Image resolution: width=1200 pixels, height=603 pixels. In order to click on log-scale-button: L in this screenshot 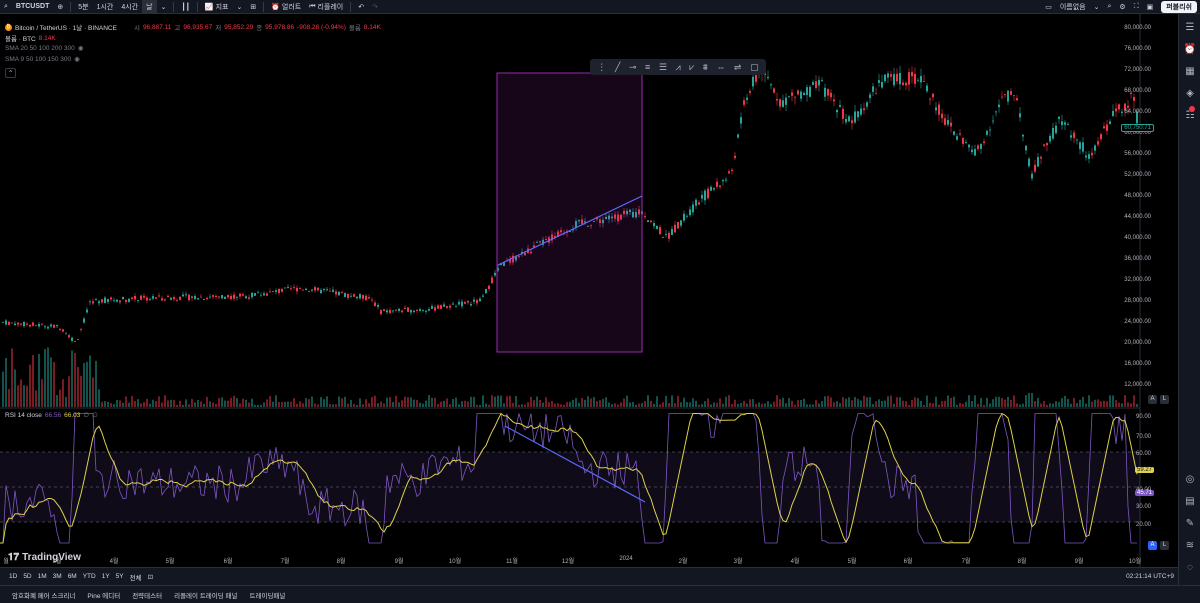, I will do `click(1164, 399)`.